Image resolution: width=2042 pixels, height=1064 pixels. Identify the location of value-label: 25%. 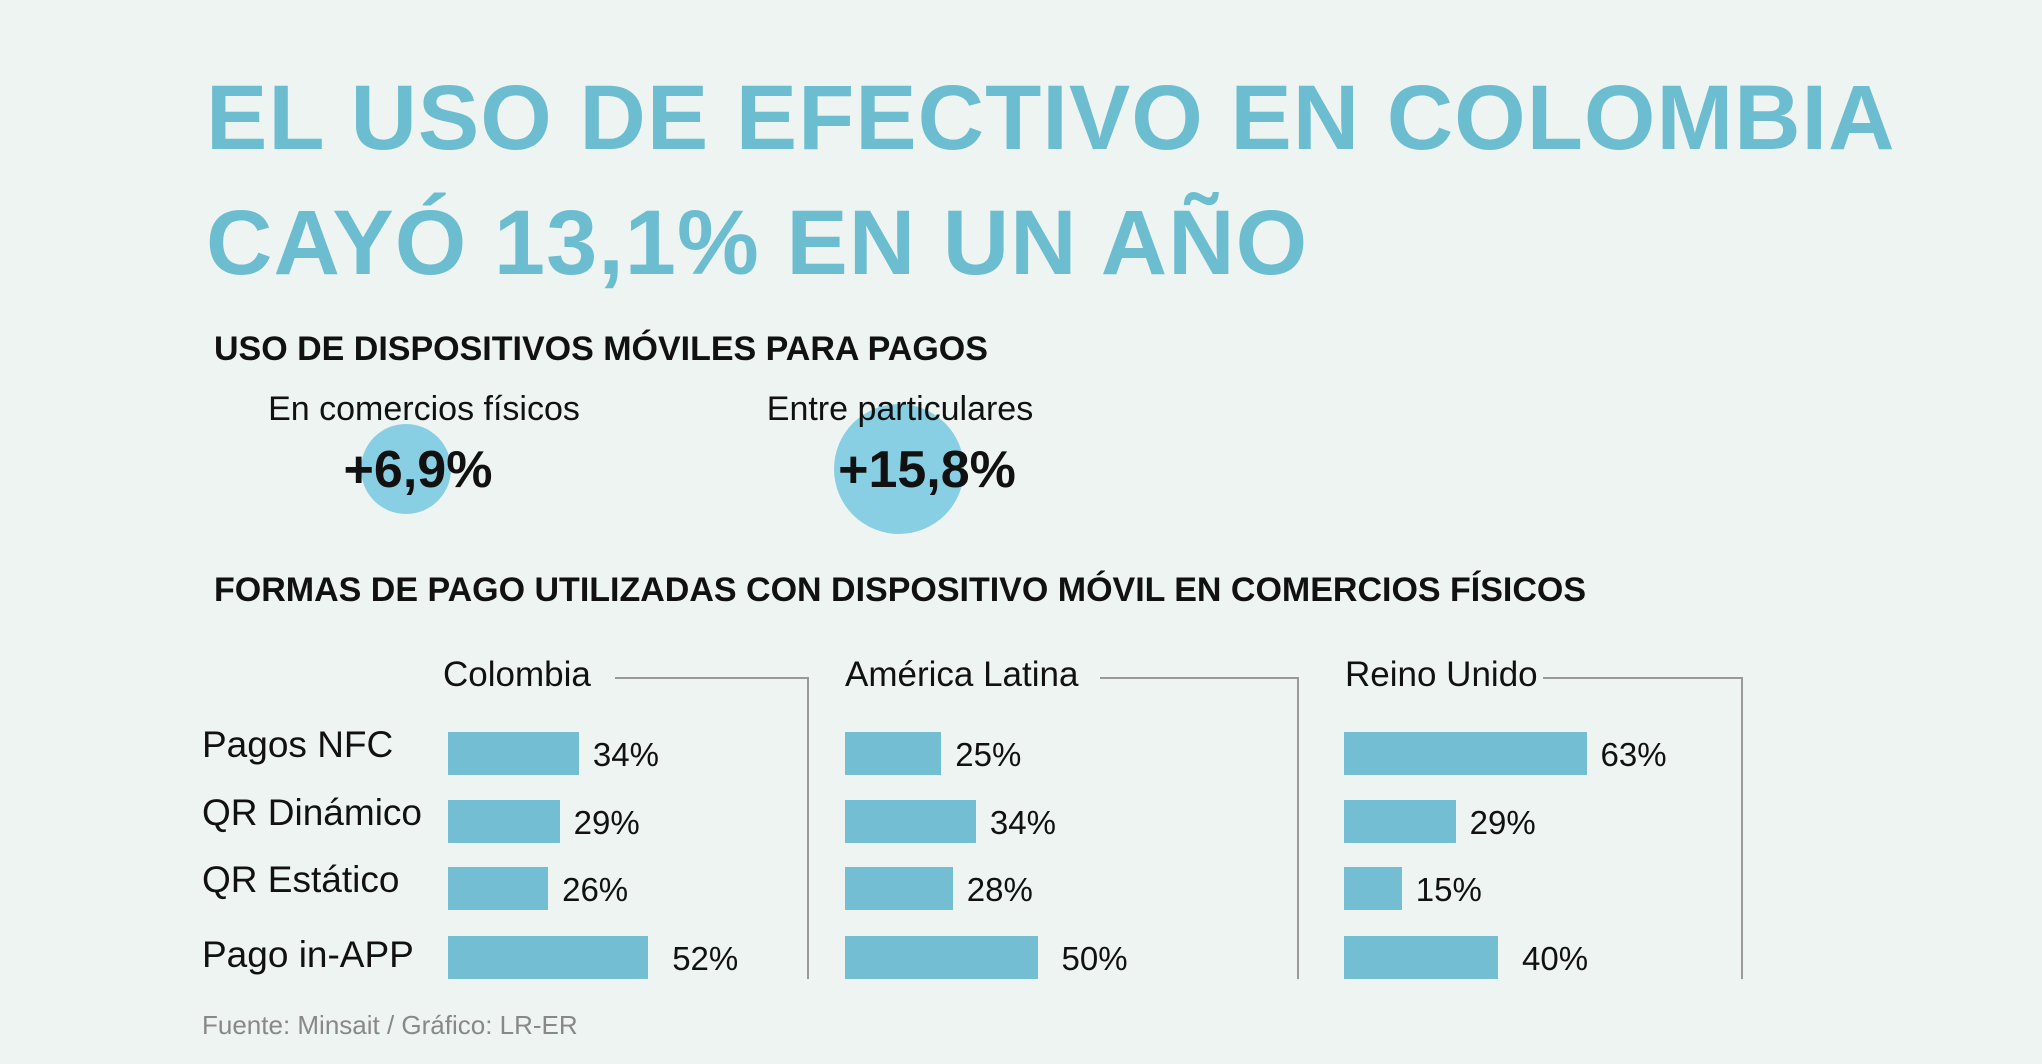
(988, 754).